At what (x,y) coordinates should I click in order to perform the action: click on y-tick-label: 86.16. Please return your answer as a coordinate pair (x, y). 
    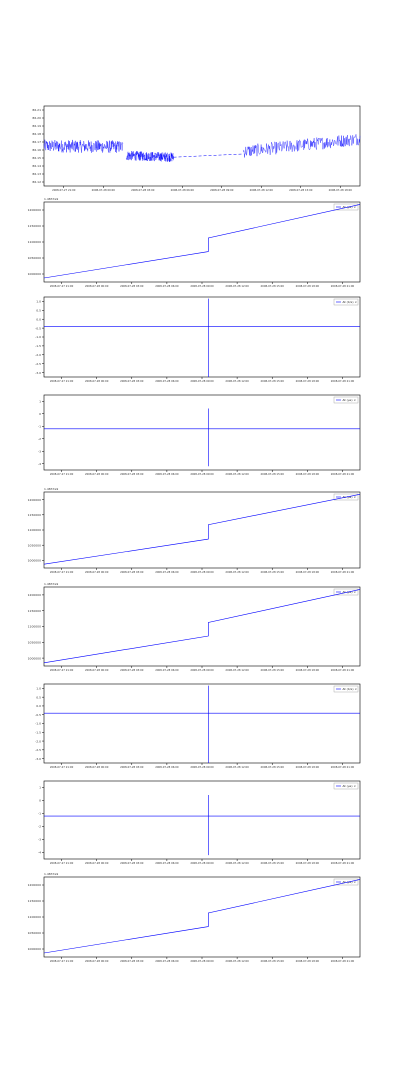
    Looking at the image, I should click on (36, 150).